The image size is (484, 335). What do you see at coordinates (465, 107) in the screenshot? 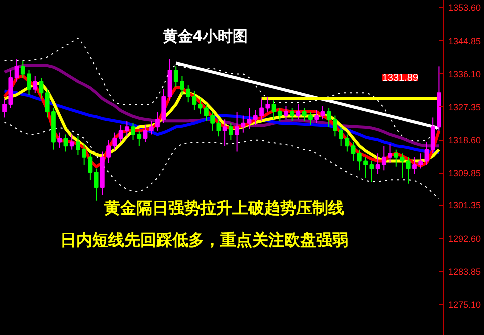
I see `y-tick-label: 1327.35` at bounding box center [465, 107].